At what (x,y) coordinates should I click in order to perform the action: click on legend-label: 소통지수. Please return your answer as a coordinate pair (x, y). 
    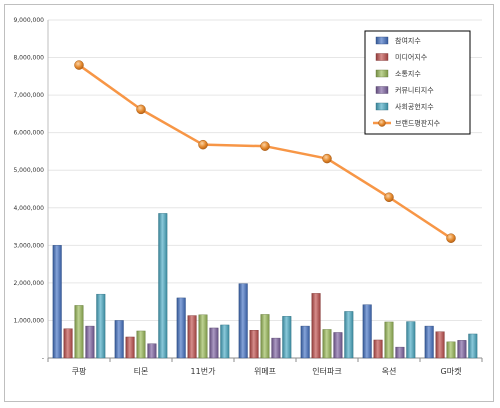
    Looking at the image, I should click on (408, 73).